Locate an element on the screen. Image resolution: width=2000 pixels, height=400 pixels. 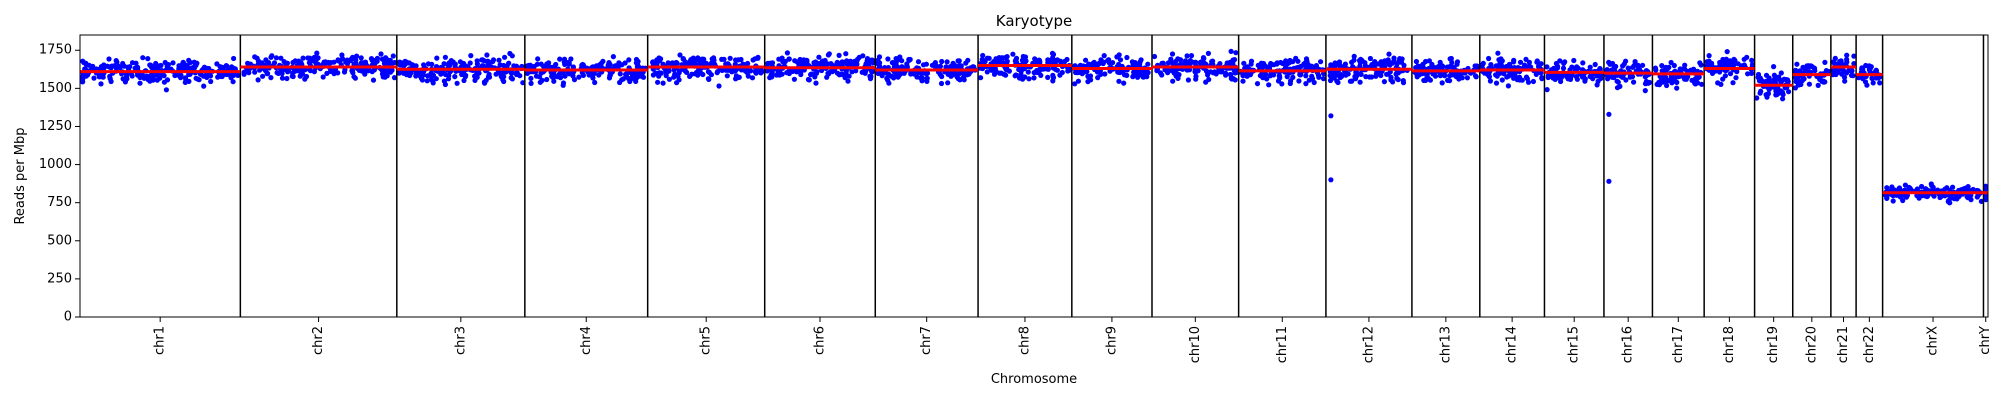
y-tick-label: 1750 is located at coordinates (55, 50).